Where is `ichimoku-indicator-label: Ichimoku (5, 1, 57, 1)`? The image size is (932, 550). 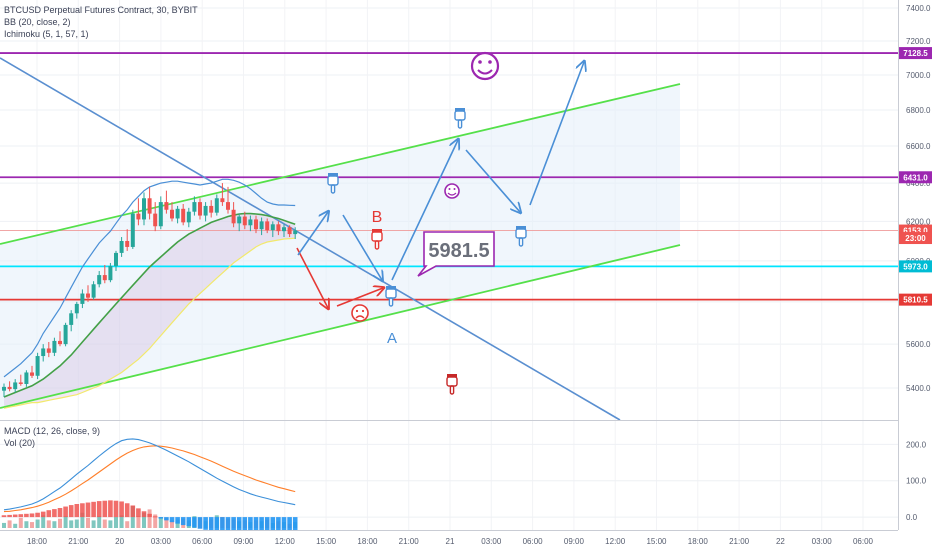
ichimoku-indicator-label: Ichimoku (5, 1, 57, 1) is located at coordinates (46, 34).